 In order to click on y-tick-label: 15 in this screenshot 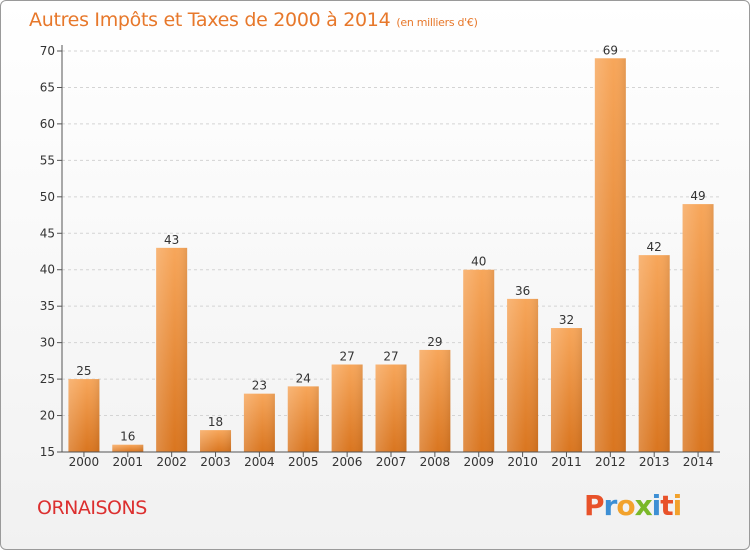, I will do `click(47, 452)`.